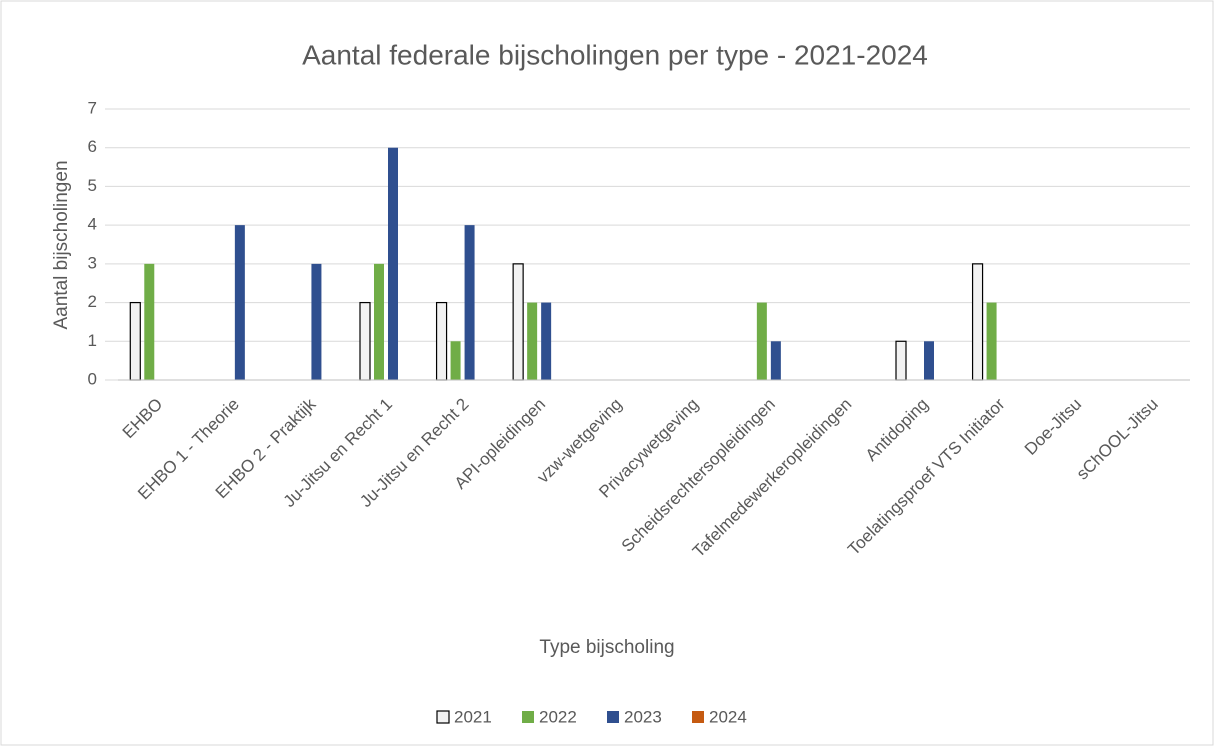  I want to click on y-tick-label: 2, so click(92, 301).